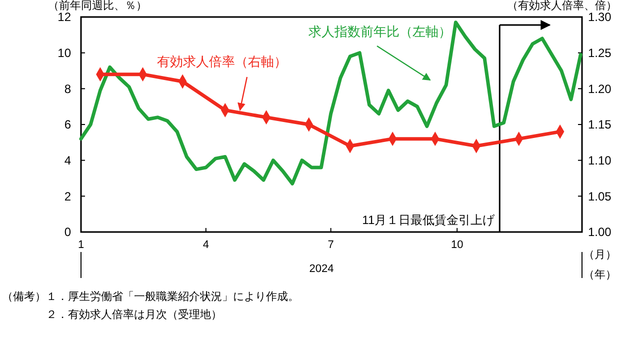 Image resolution: width=619 pixels, height=343 pixels. What do you see at coordinates (68, 89) in the screenshot?
I see `y-tick-label: 8` at bounding box center [68, 89].